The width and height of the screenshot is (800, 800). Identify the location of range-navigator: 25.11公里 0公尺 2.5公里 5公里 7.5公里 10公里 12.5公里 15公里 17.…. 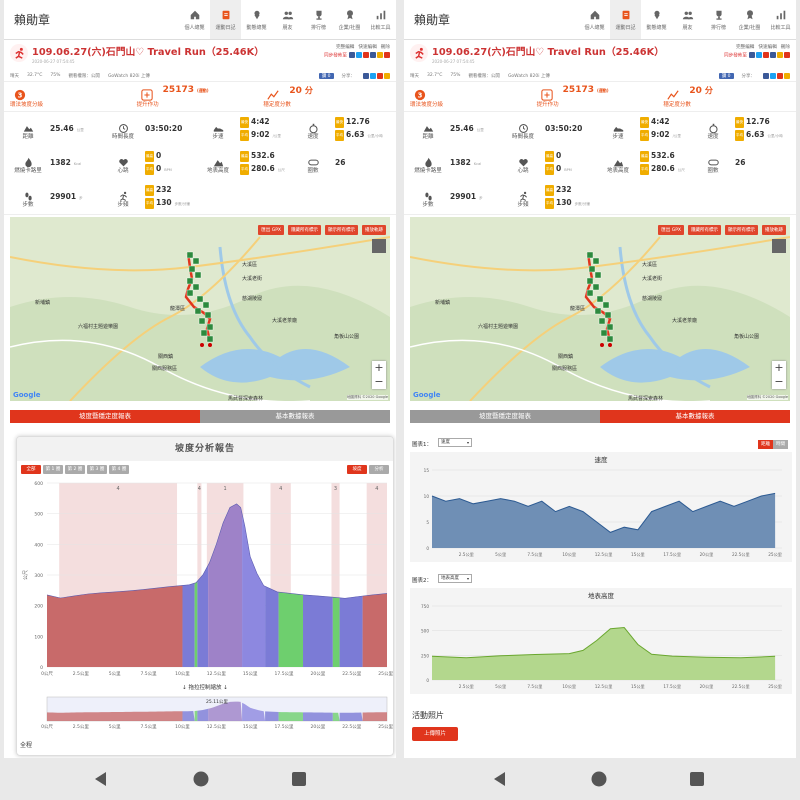
(205, 712).